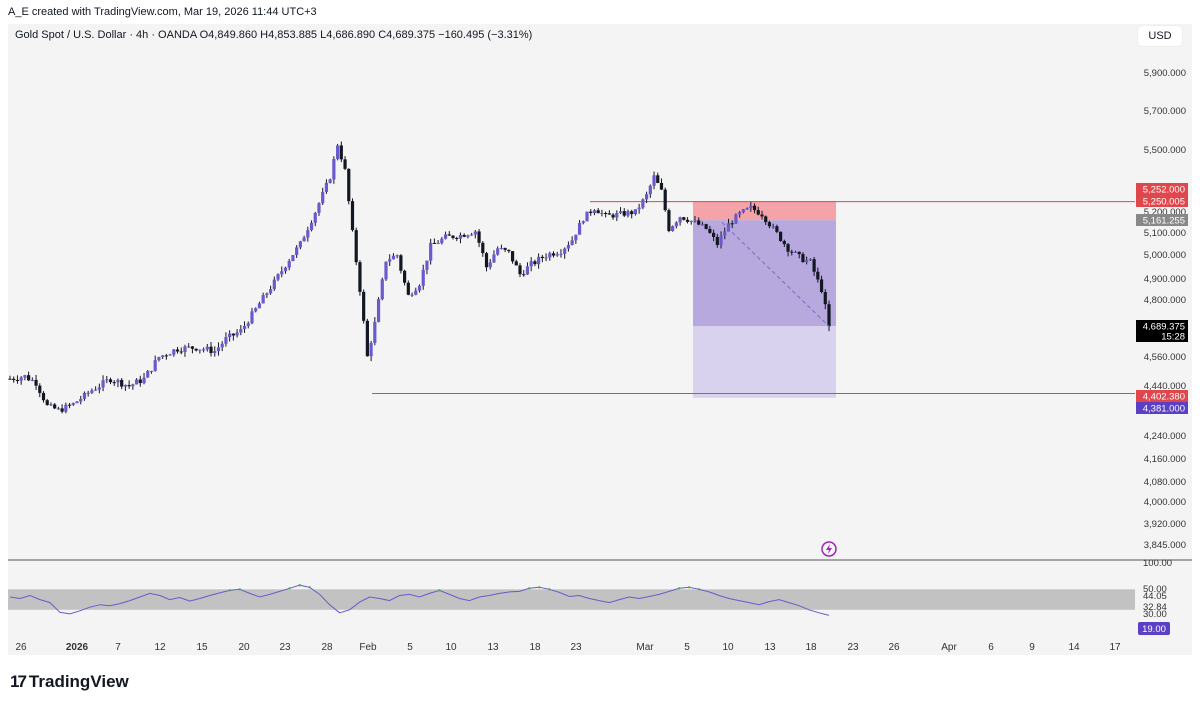  I want to click on time-tick-label: 13, so click(493, 647).